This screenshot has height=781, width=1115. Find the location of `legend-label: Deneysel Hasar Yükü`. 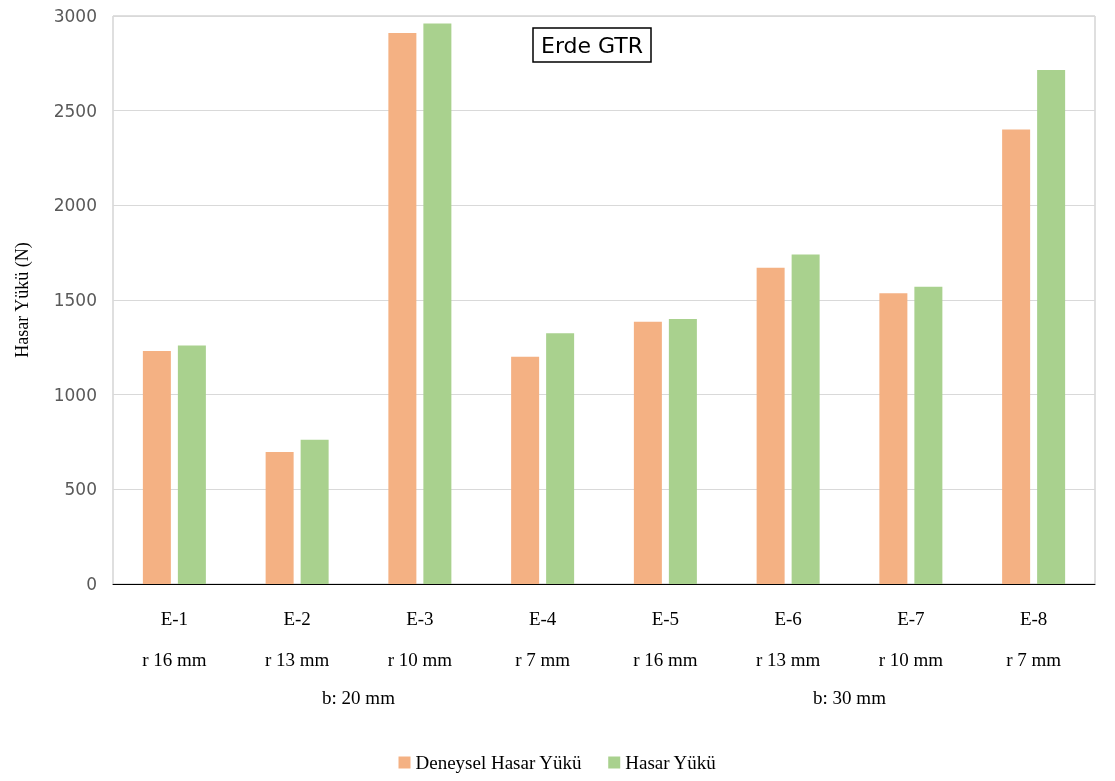

legend-label: Deneysel Hasar Yükü is located at coordinates (499, 762).